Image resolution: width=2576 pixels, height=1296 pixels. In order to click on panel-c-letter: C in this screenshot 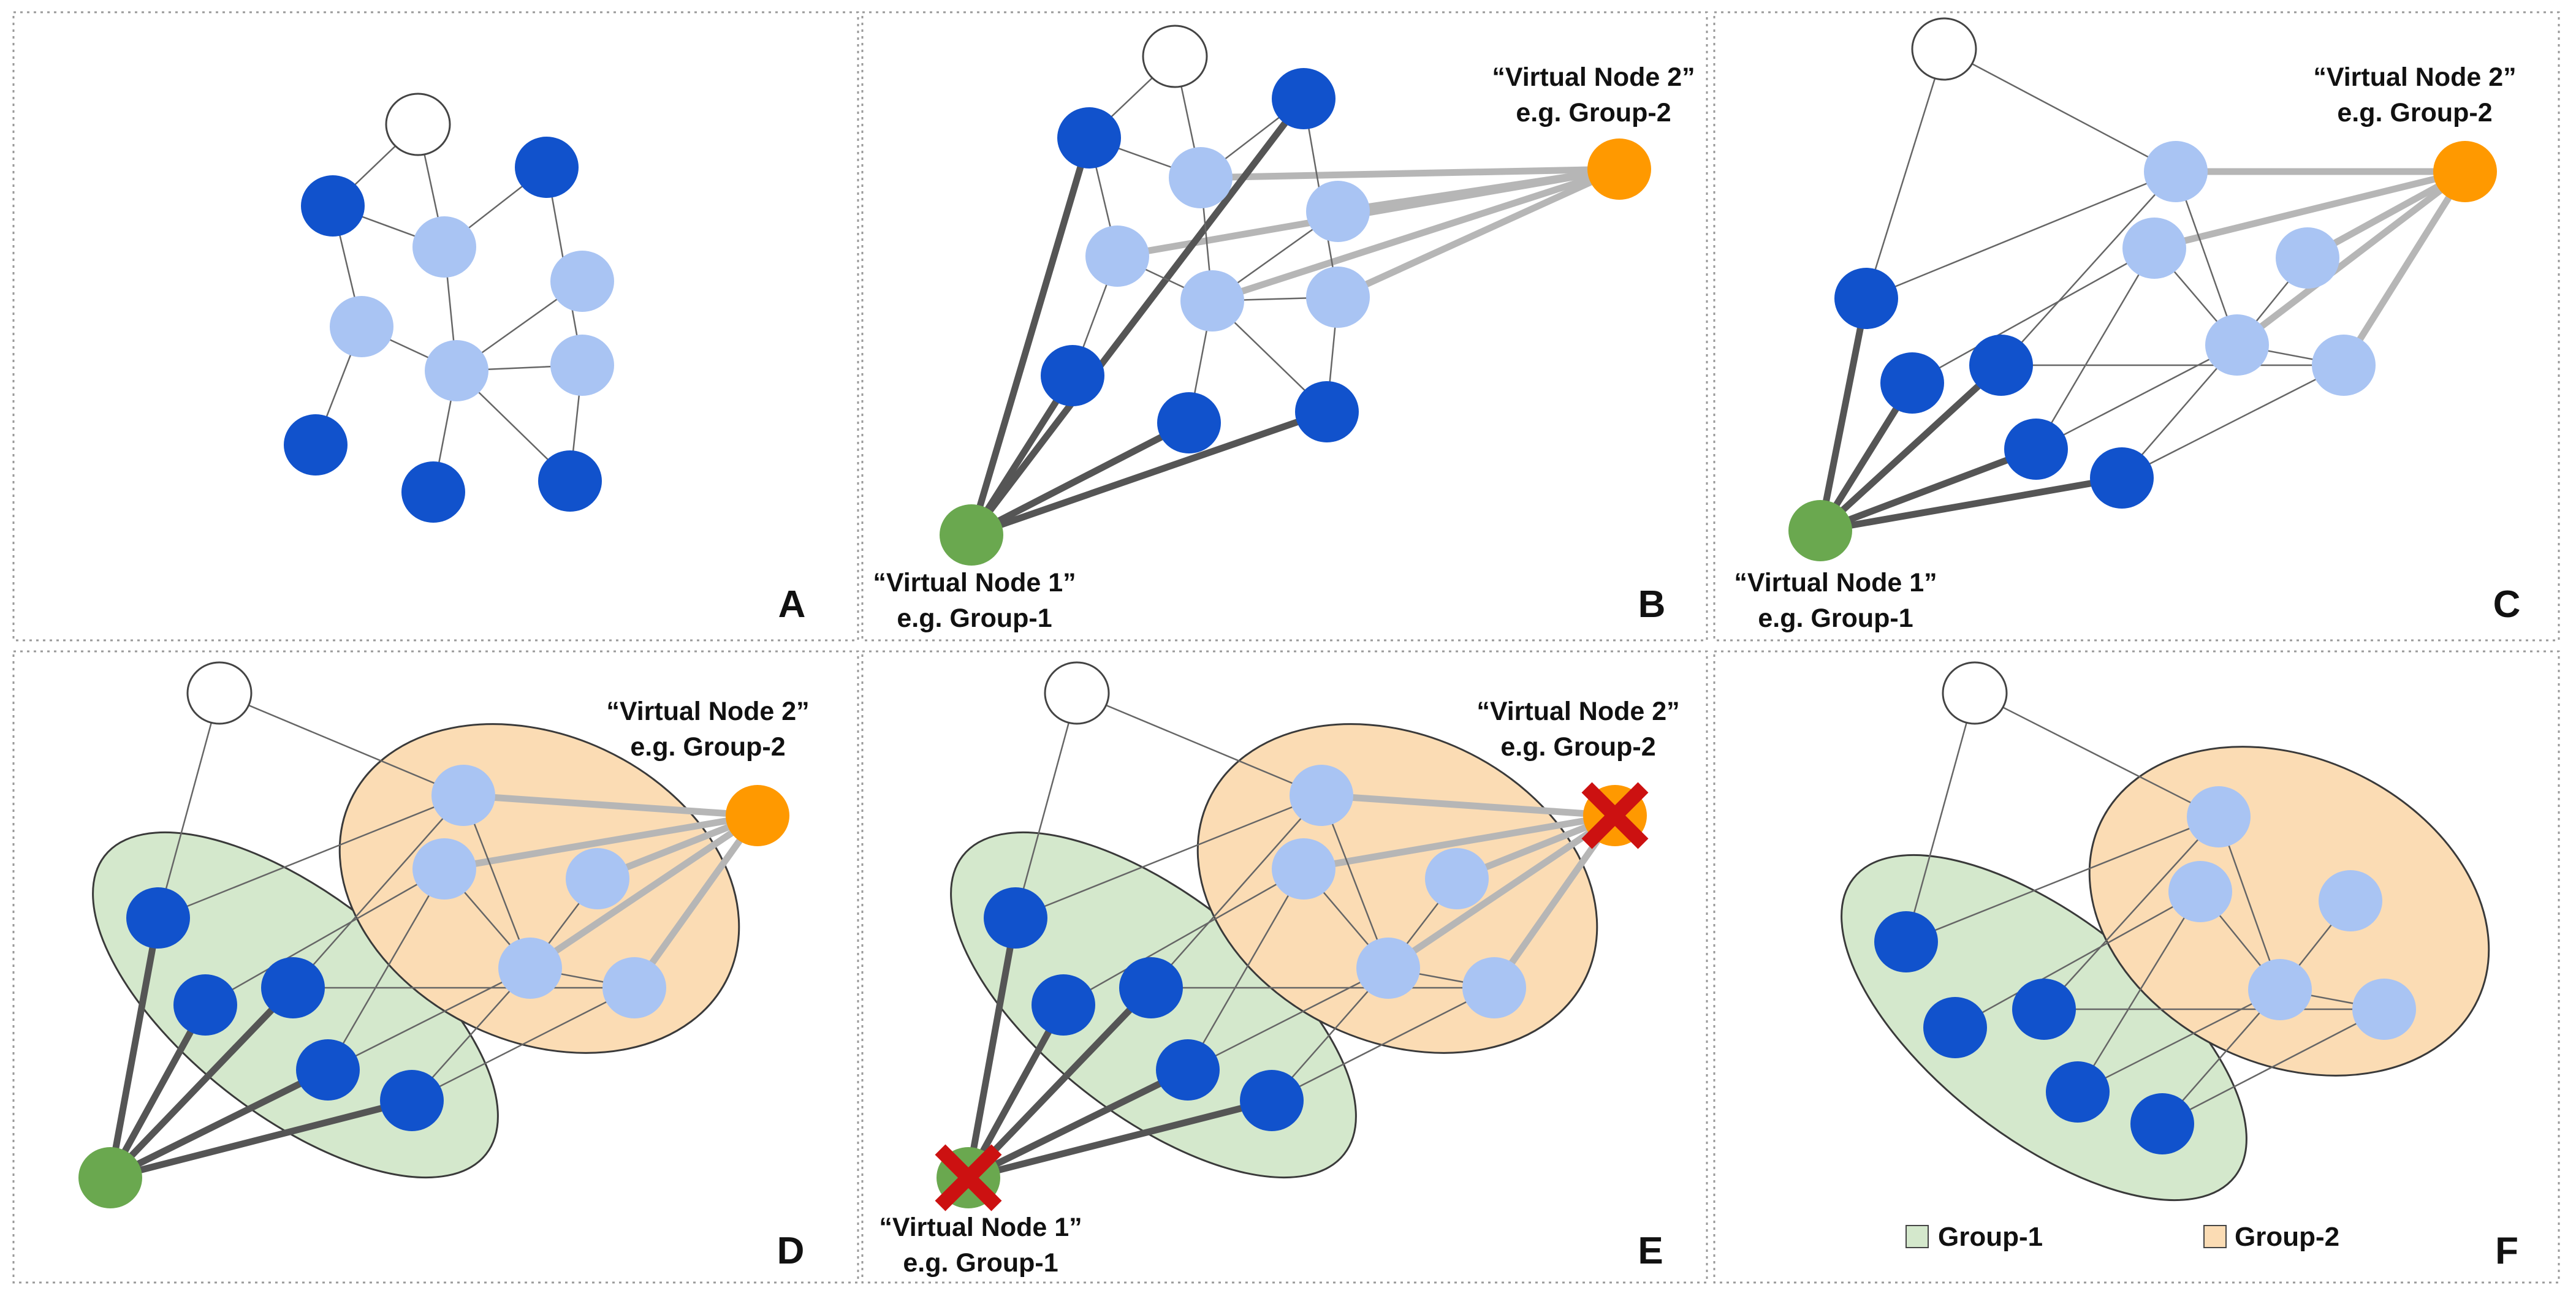, I will do `click(2507, 604)`.